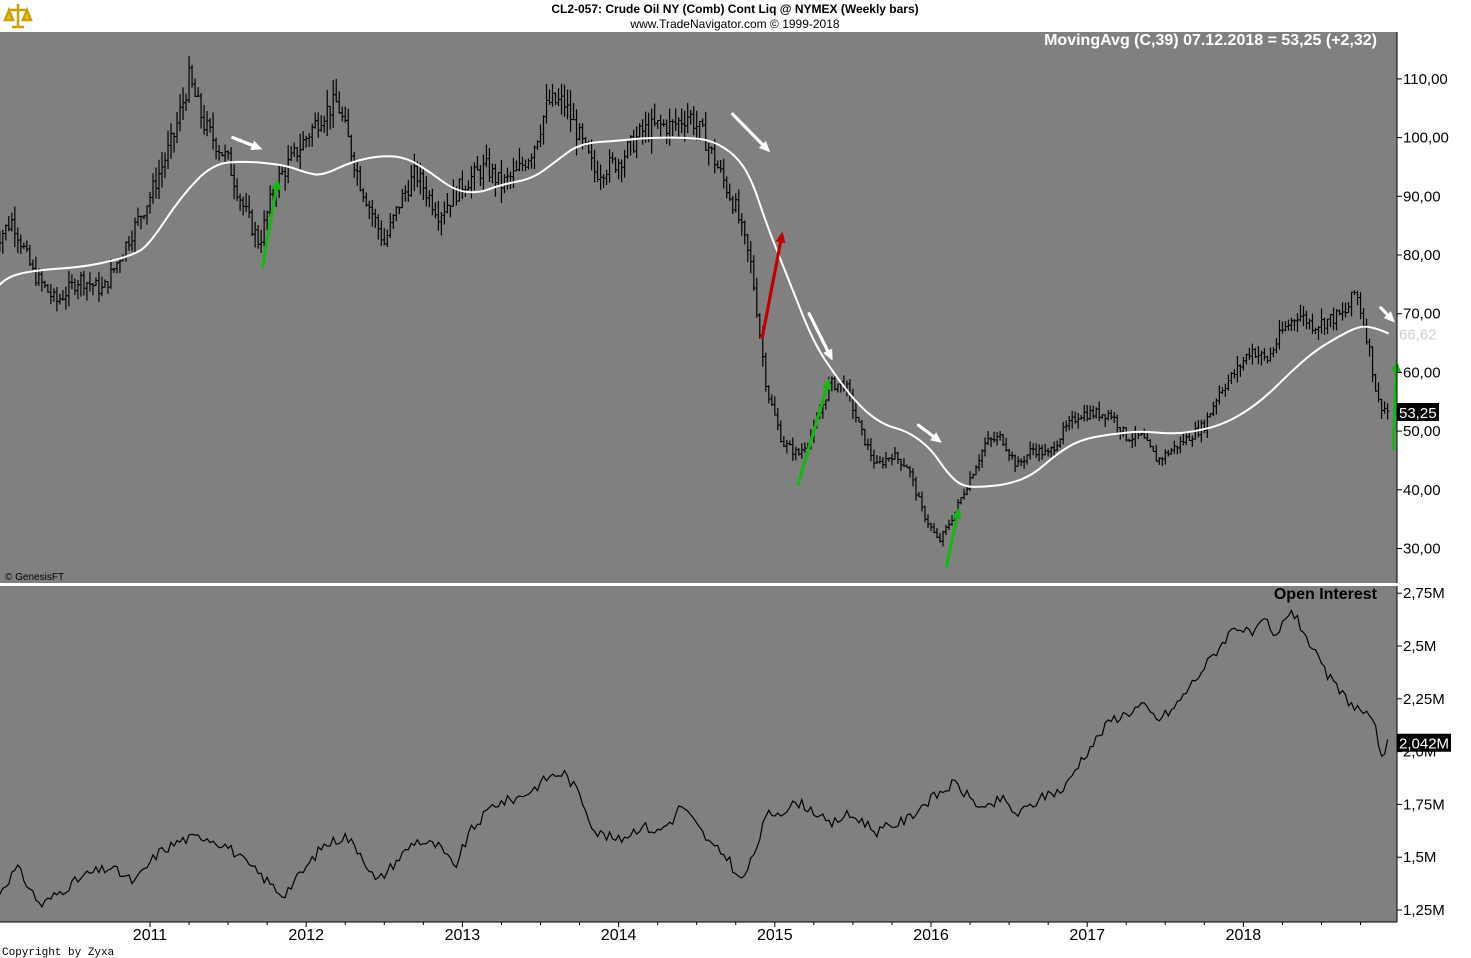 This screenshot has height=958, width=1471. I want to click on x-tick-label: 2012, so click(306, 935).